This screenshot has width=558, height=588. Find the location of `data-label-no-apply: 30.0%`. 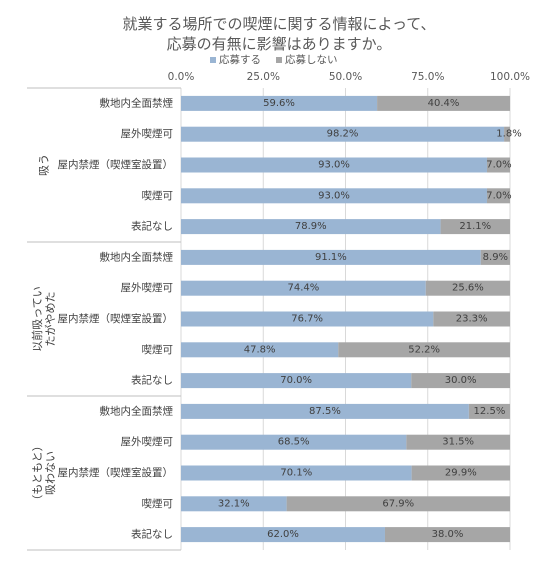

data-label-no-apply: 30.0% is located at coordinates (461, 380).